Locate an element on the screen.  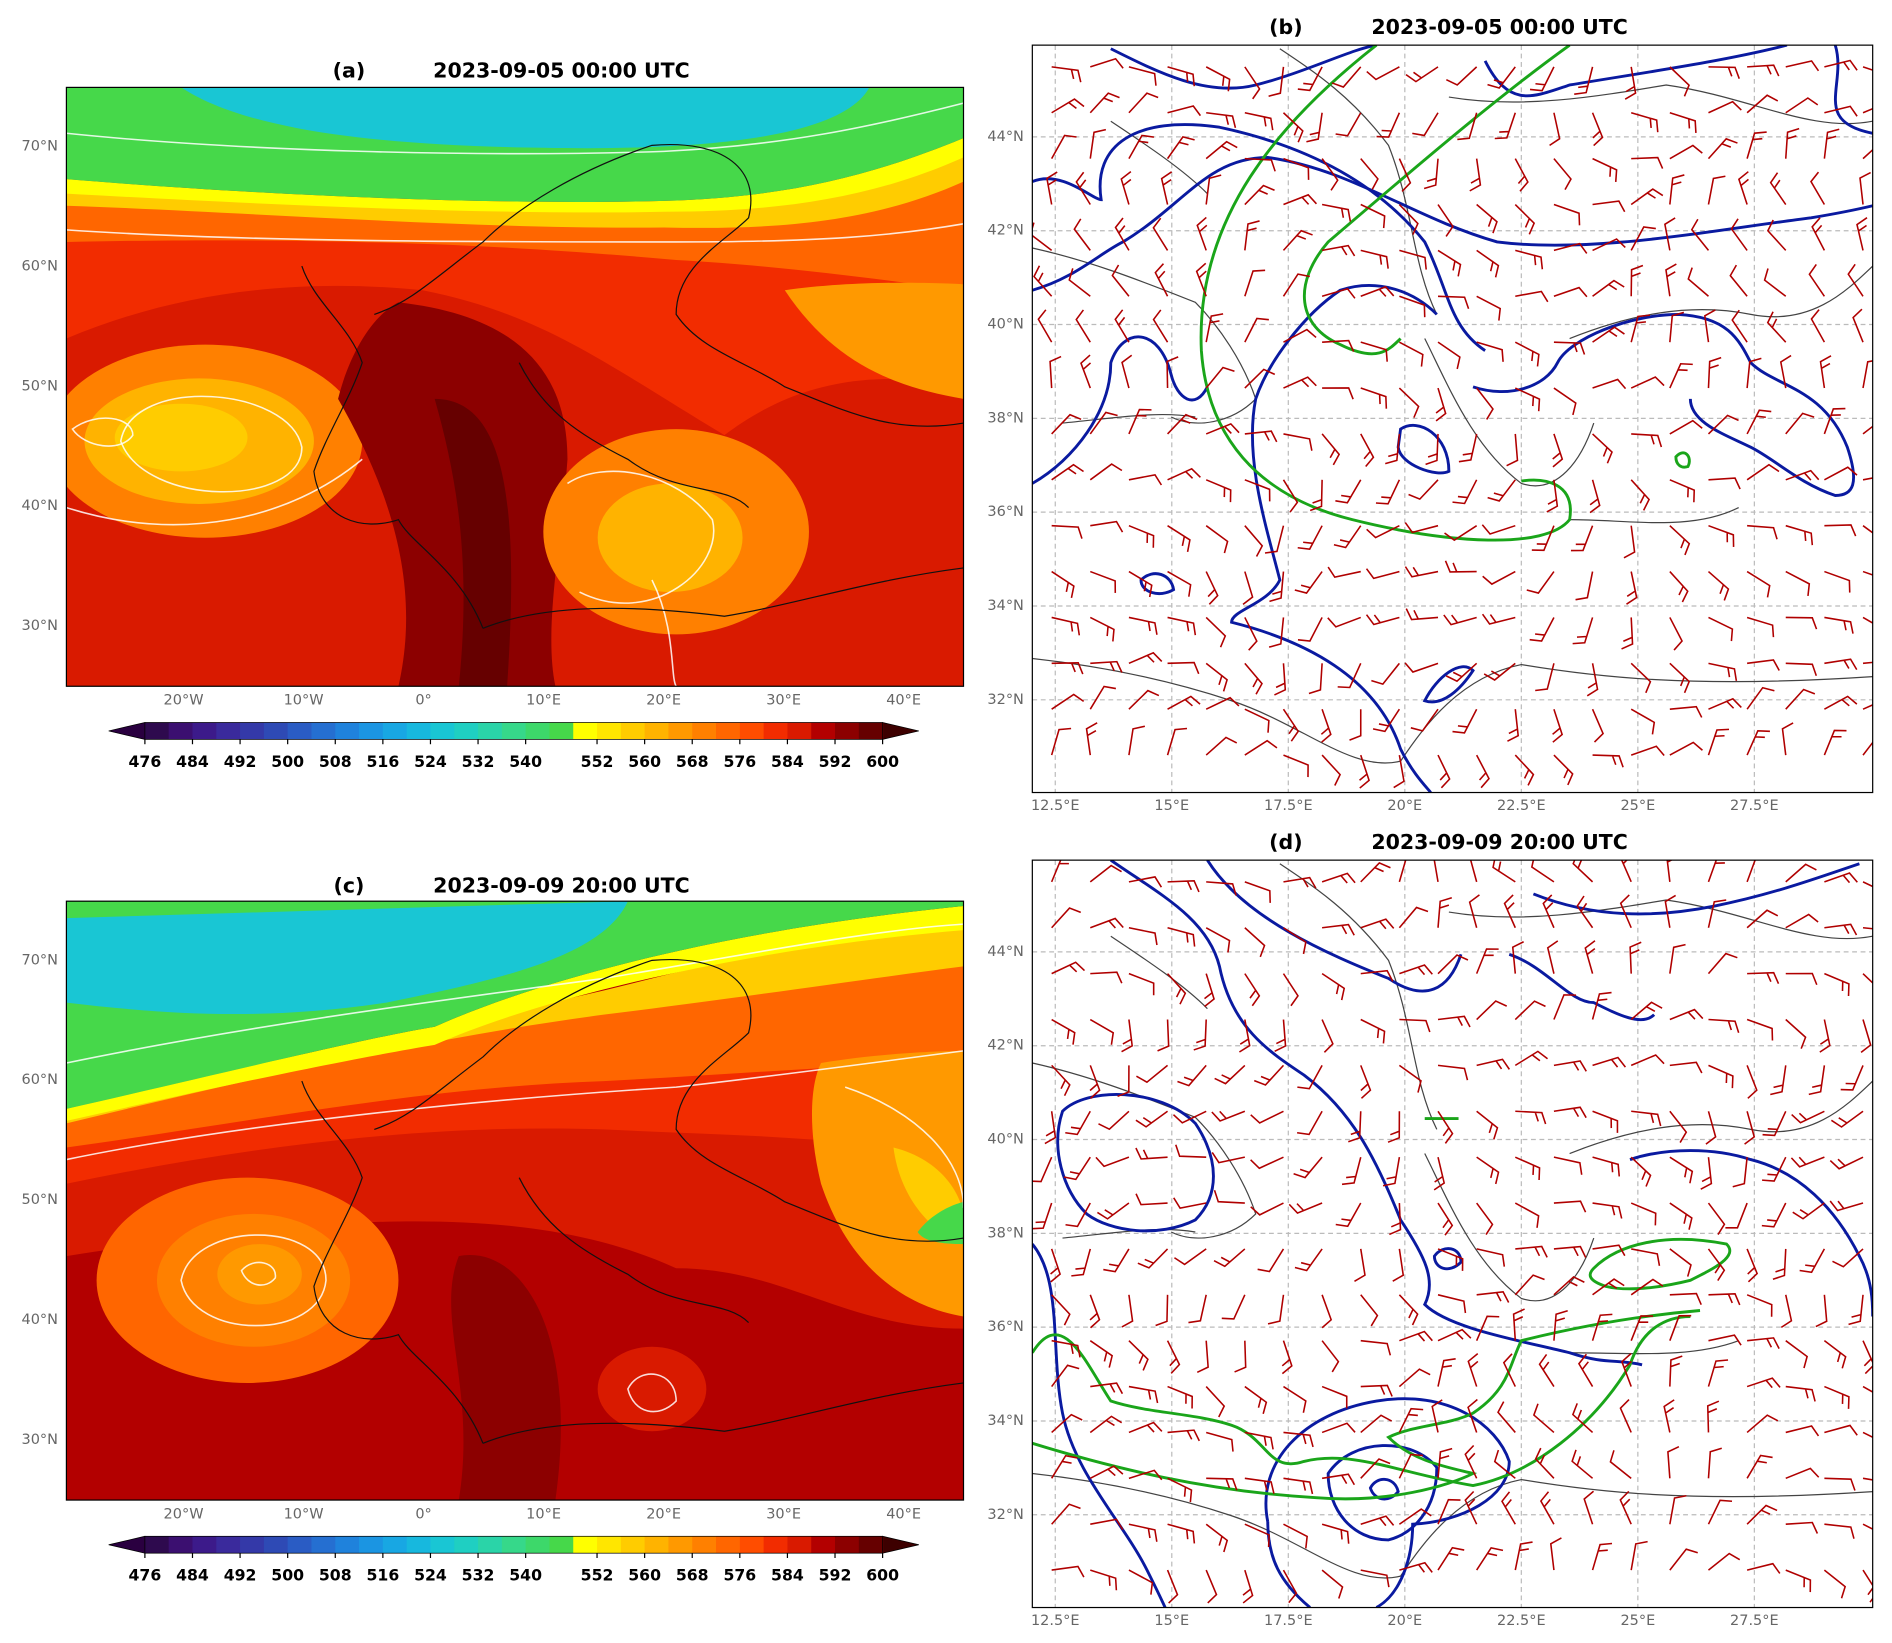
lat-tick-label: 36°N is located at coordinates (1005, 512).